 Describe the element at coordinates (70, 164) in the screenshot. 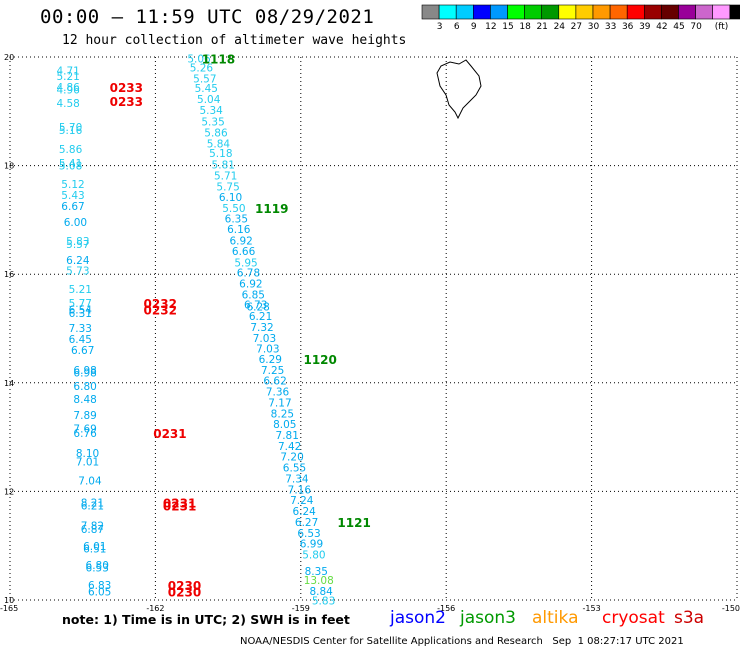

I see `data-point-label: 5.41` at that location.